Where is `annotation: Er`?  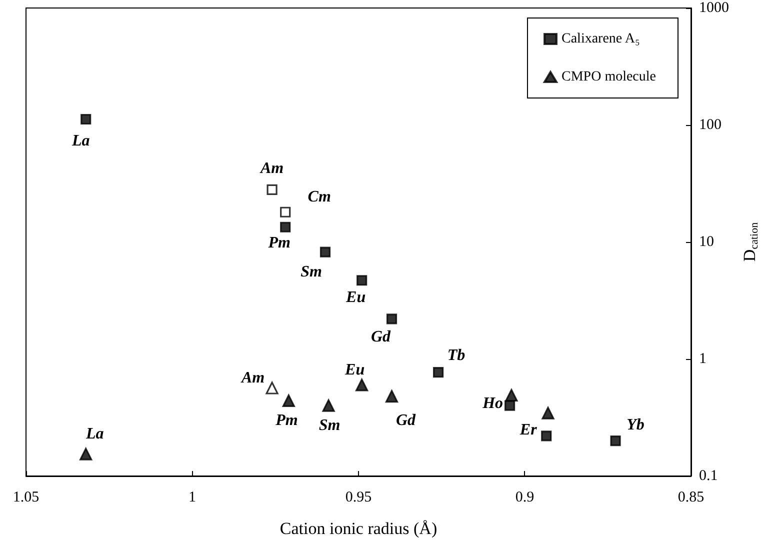 annotation: Er is located at coordinates (528, 429).